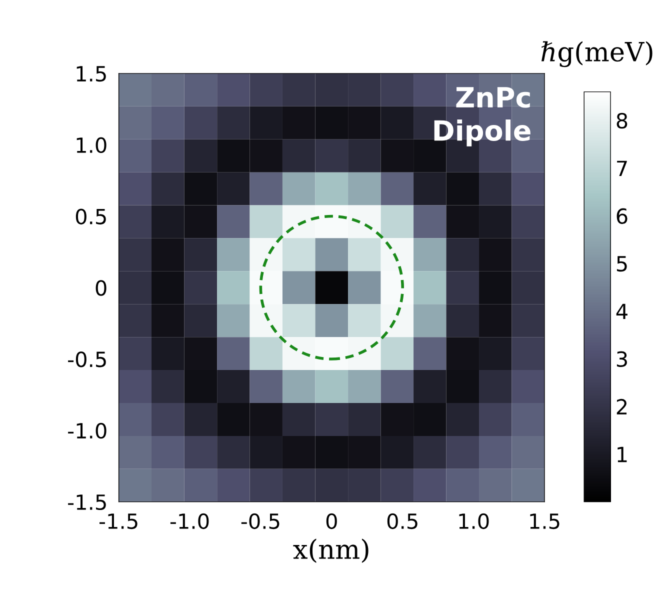 This screenshot has width=660, height=612. What do you see at coordinates (189, 521) in the screenshot?
I see `x-tick-label: -1.0` at bounding box center [189, 521].